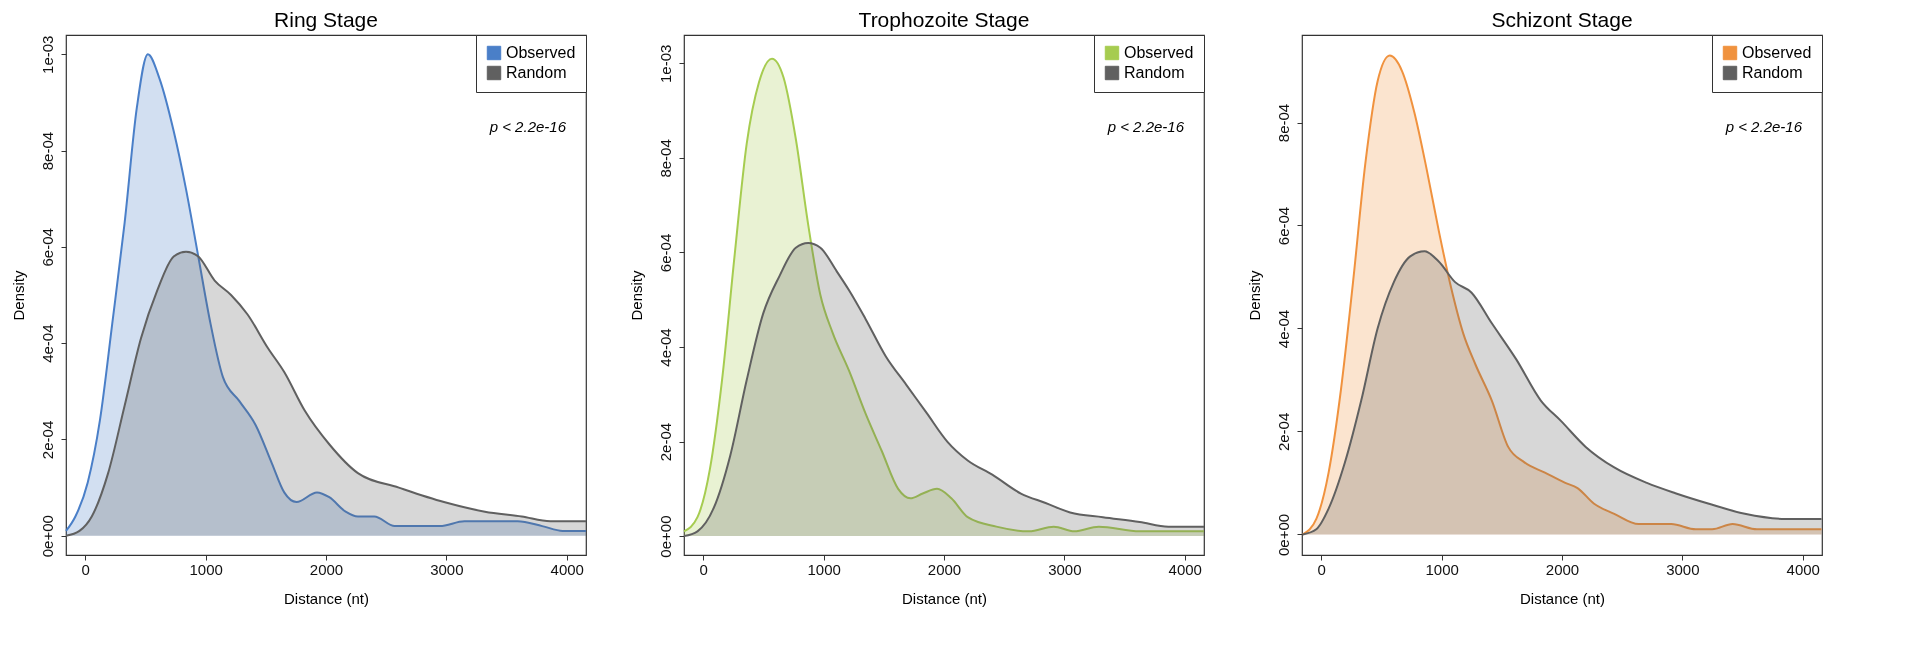 This screenshot has height=669, width=1929. Describe the element at coordinates (326, 19) in the screenshot. I see `chart-title: Ring Stage` at that location.